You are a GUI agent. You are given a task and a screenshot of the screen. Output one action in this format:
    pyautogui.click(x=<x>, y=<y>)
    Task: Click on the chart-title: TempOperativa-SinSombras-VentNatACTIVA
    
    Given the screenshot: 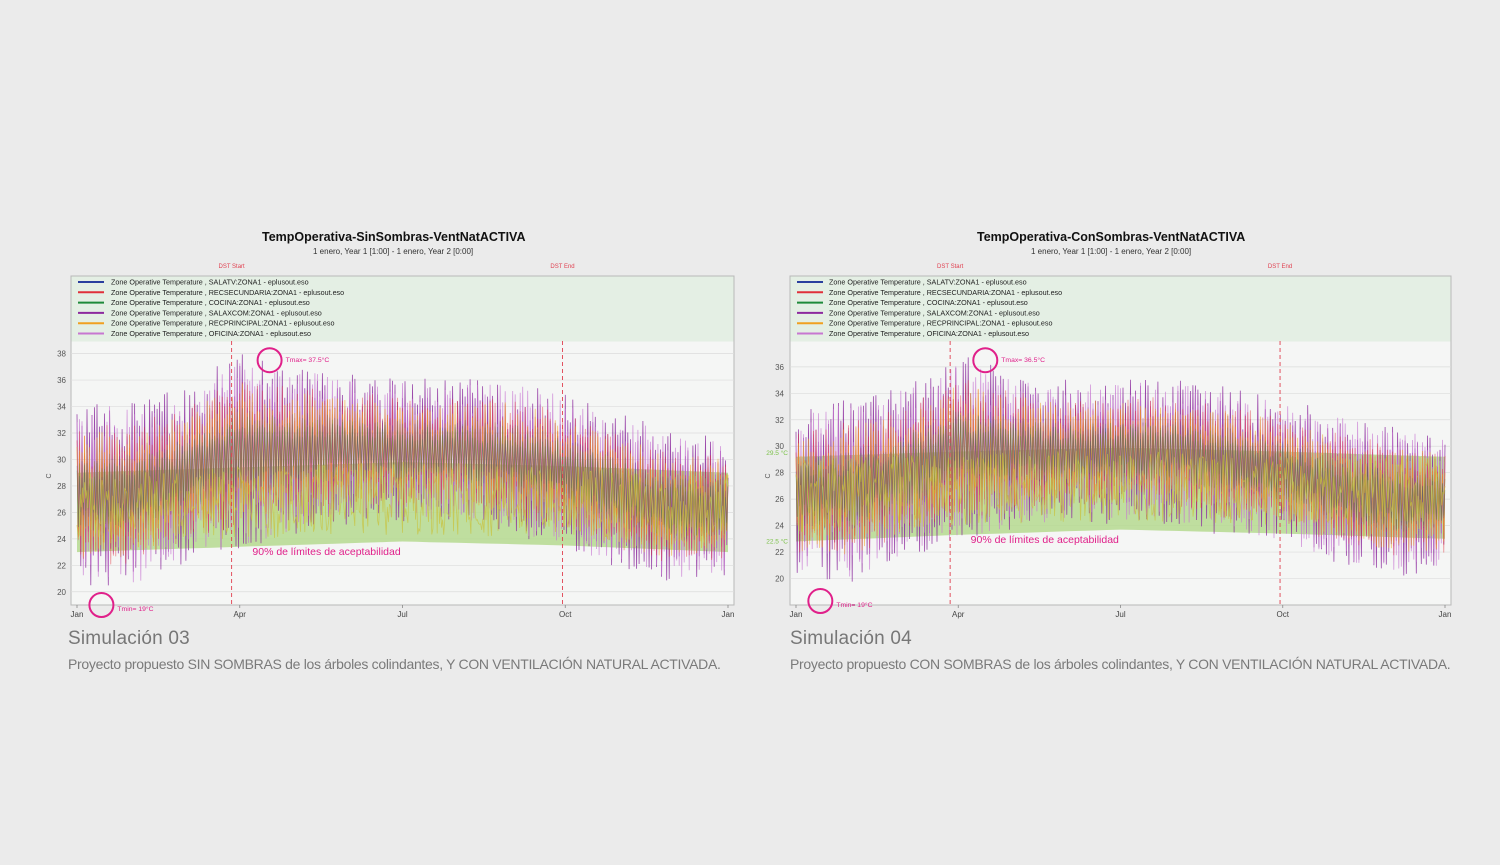 What is the action you would take?
    pyautogui.click(x=394, y=237)
    